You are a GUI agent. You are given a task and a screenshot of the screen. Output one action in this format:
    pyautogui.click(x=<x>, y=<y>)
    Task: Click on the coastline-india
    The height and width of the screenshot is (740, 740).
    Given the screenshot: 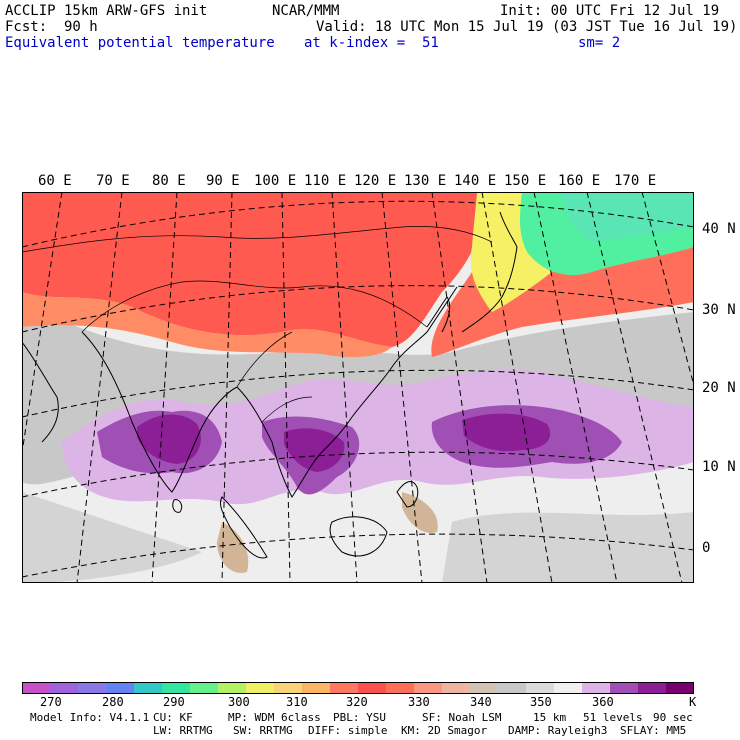 What is the action you would take?
    pyautogui.click(x=159, y=412)
    